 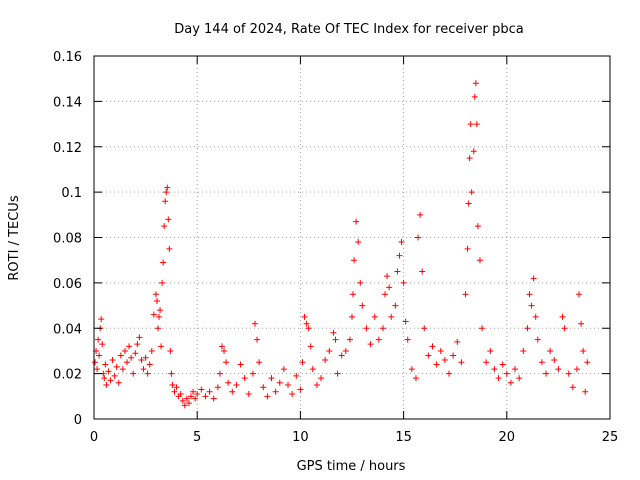 What do you see at coordinates (71, 193) in the screenshot?
I see `y-tick-label: 0.1` at bounding box center [71, 193].